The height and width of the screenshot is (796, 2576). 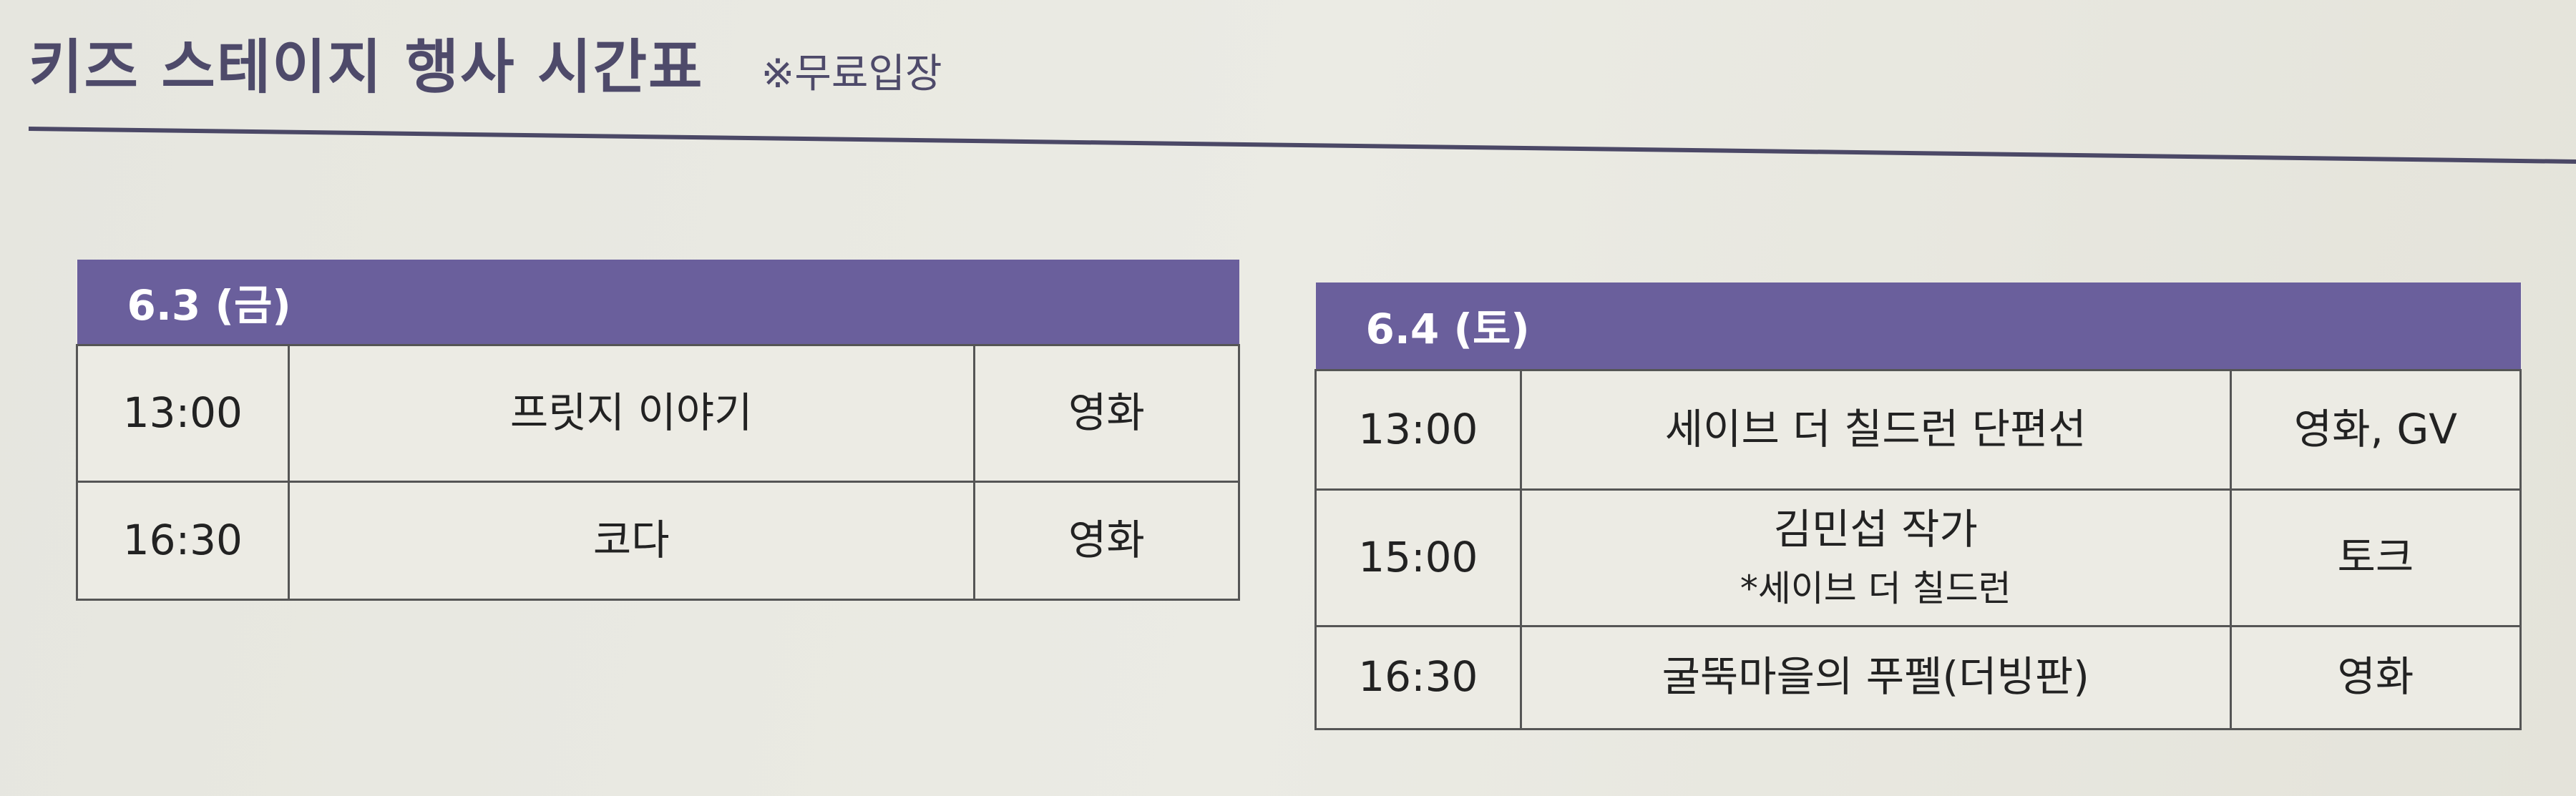 What do you see at coordinates (631, 540) in the screenshot?
I see `program-cell: 코다` at bounding box center [631, 540].